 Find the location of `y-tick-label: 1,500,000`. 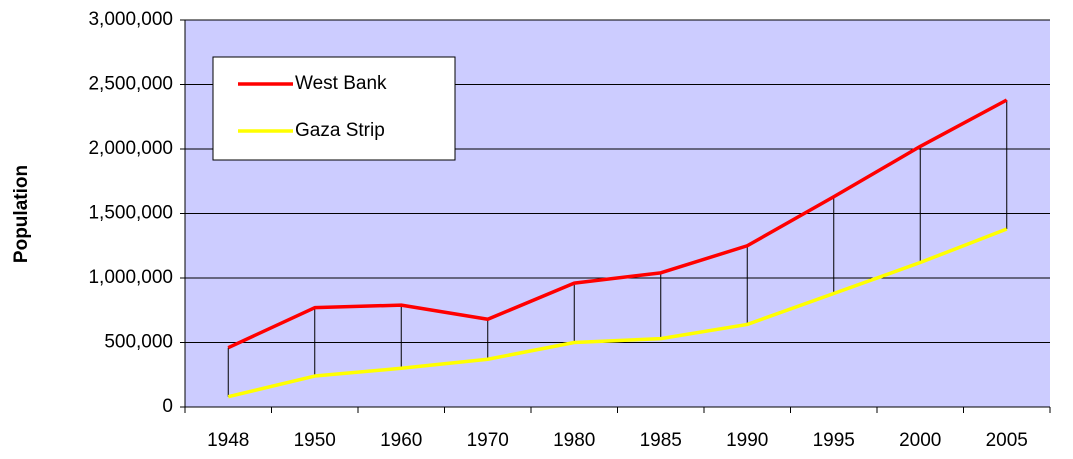

y-tick-label: 1,500,000 is located at coordinates (130, 213).